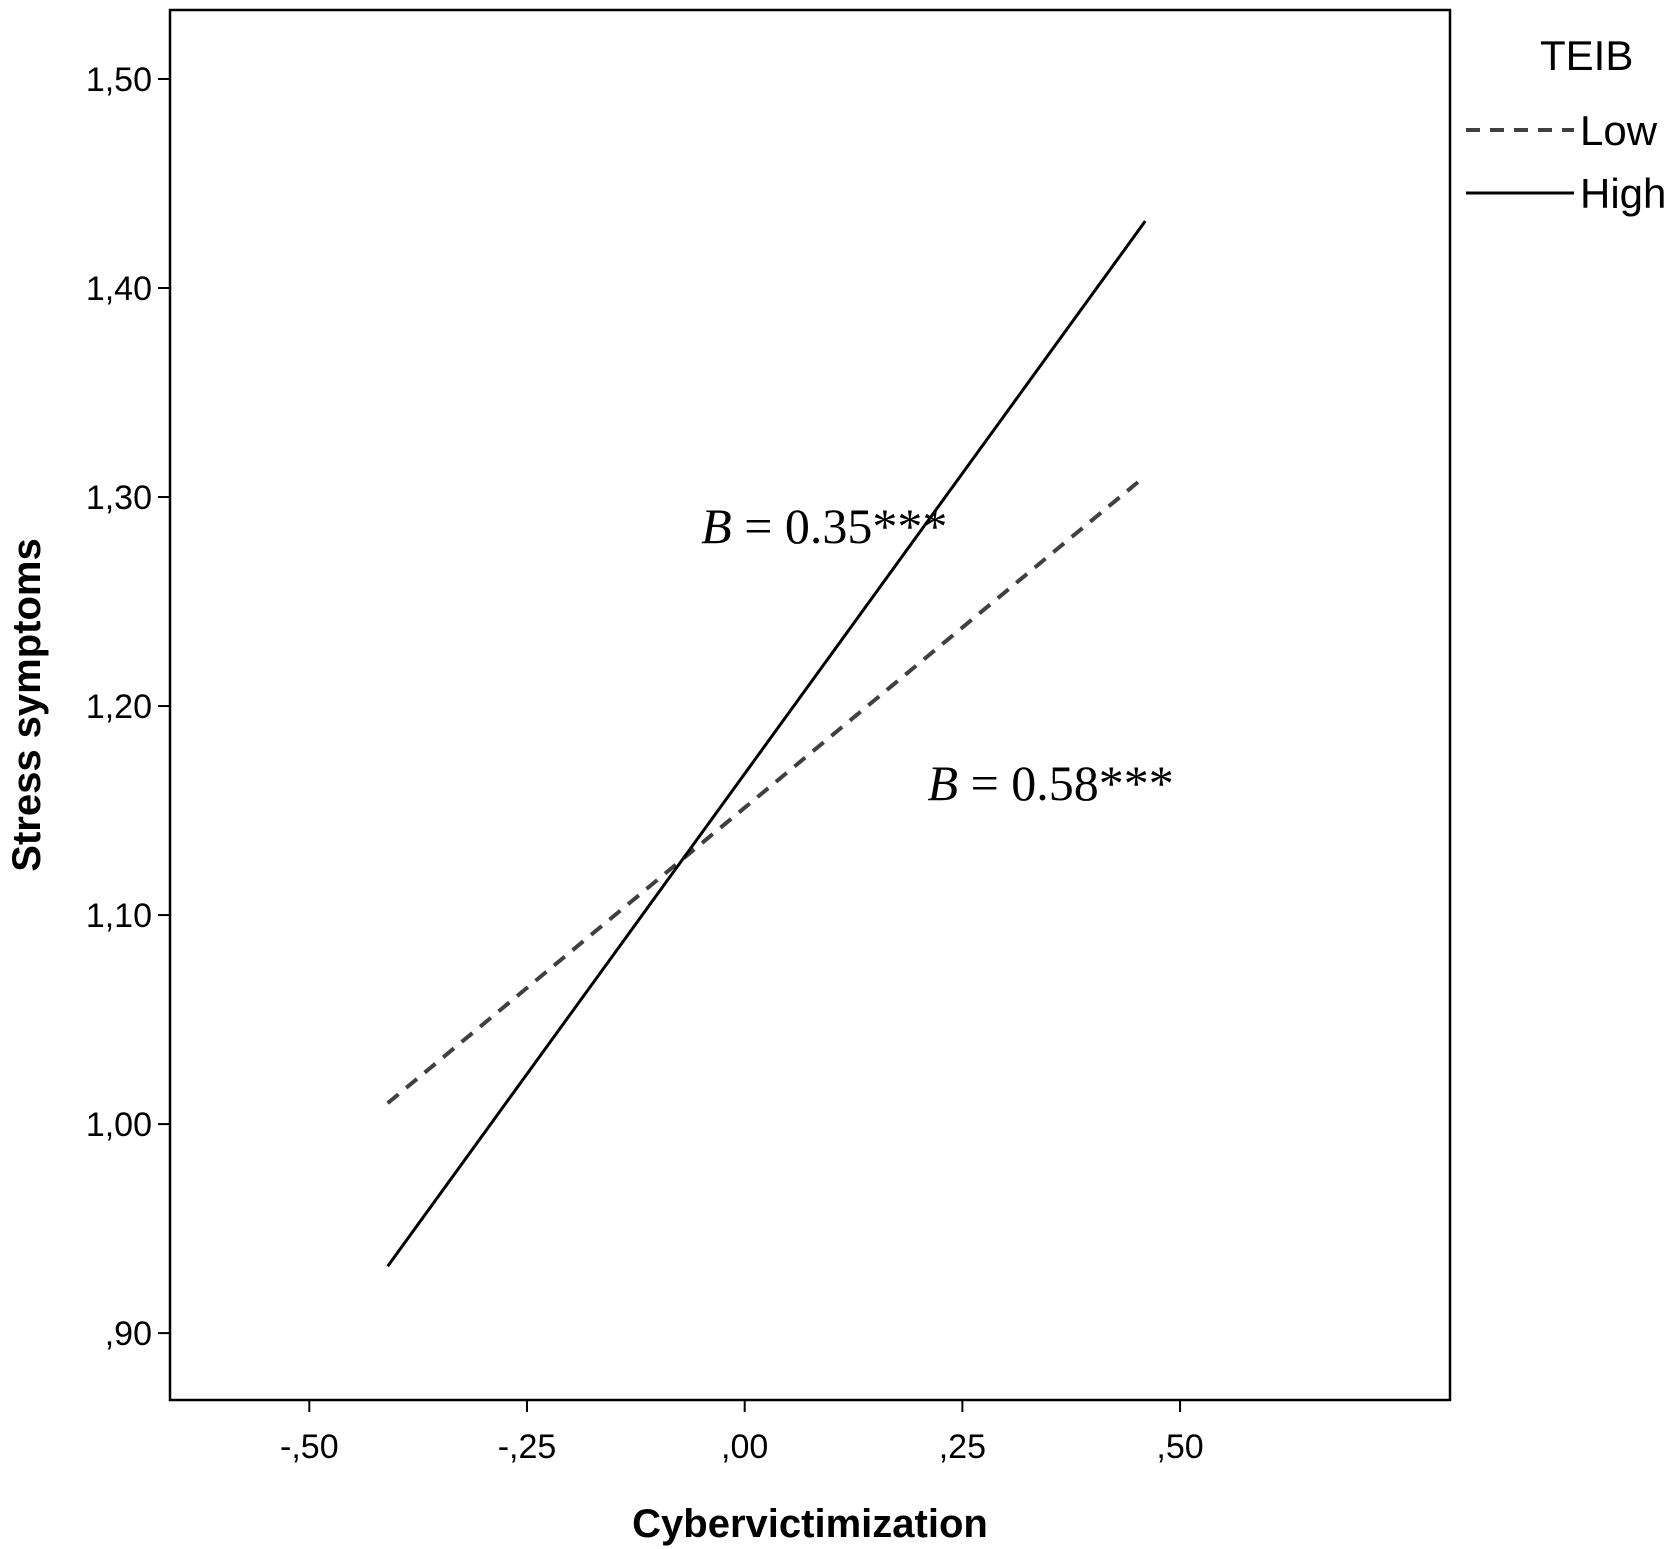  What do you see at coordinates (744, 1447) in the screenshot?
I see `x-tick-label: ,00` at bounding box center [744, 1447].